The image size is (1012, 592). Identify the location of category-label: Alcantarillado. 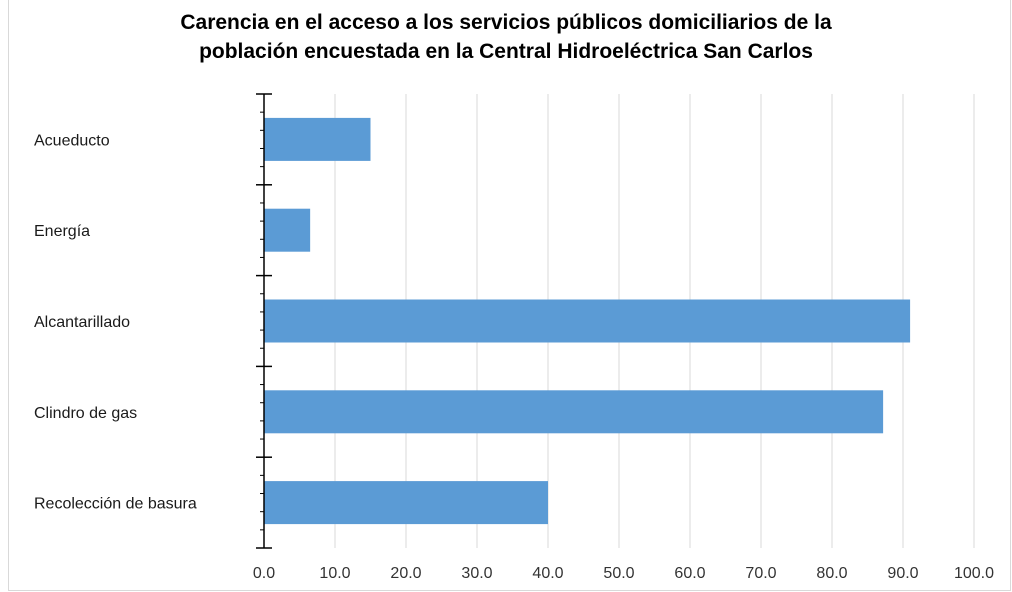
(82, 322).